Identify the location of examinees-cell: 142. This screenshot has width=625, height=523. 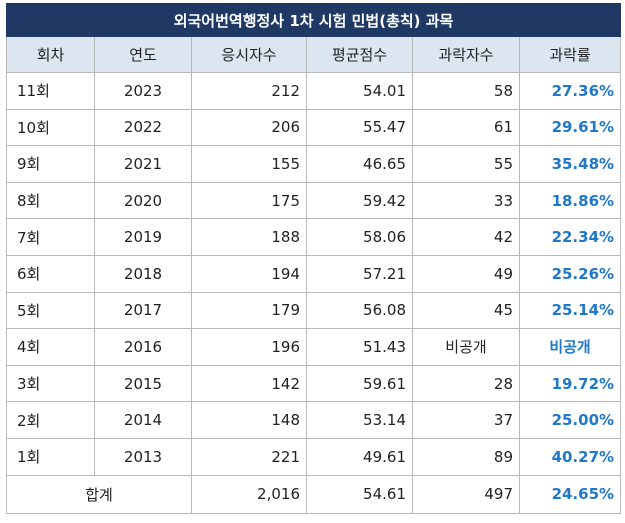
(249, 383).